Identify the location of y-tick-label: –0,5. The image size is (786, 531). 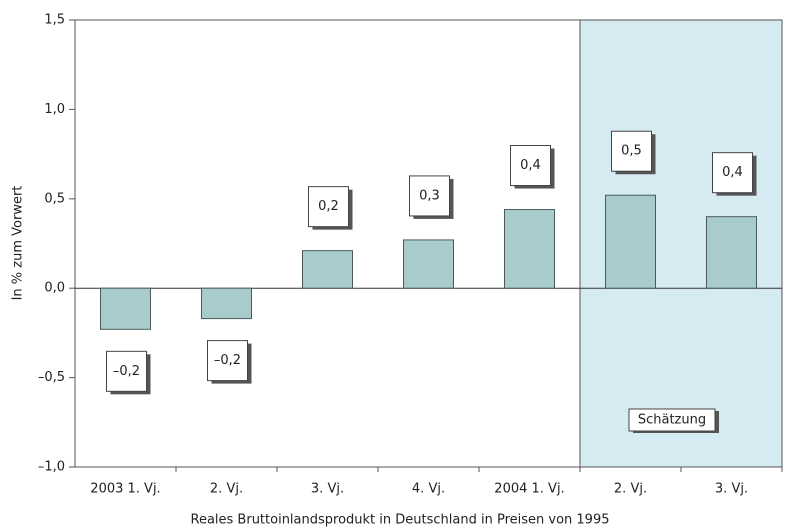
(51, 377).